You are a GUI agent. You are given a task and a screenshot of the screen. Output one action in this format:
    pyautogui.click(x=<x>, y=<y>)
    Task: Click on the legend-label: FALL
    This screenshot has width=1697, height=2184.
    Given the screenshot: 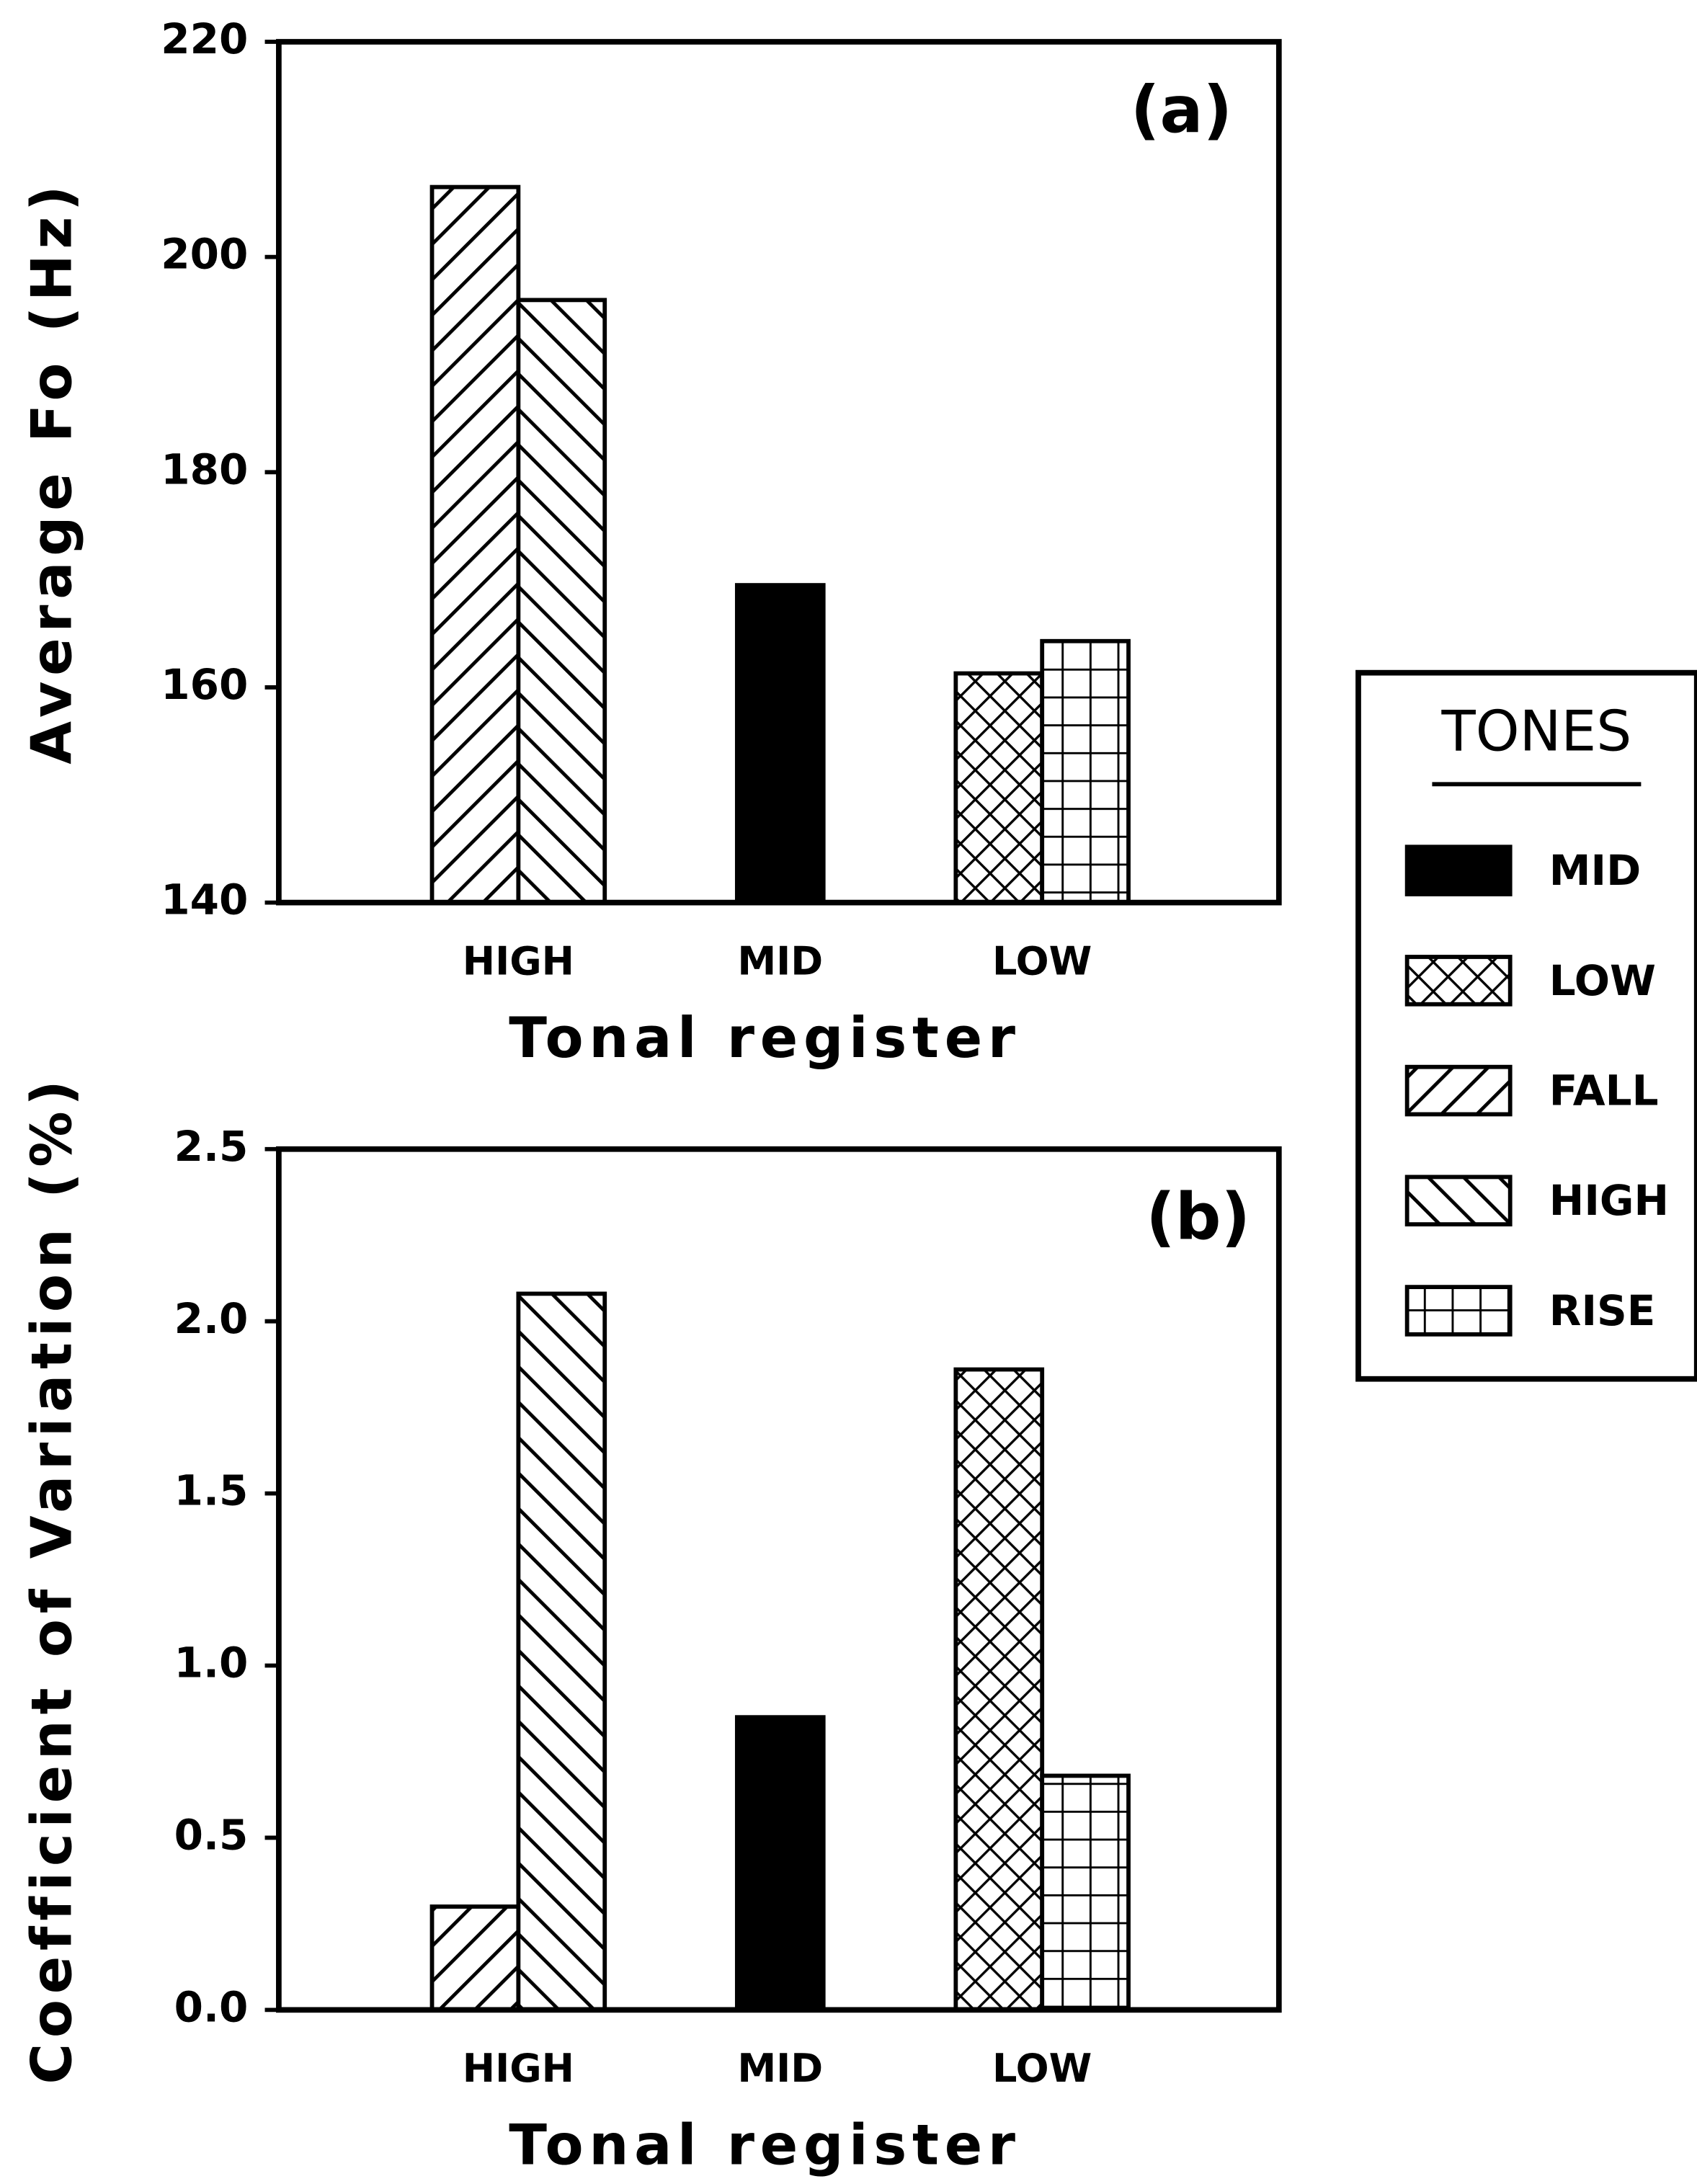 What is the action you would take?
    pyautogui.click(x=1604, y=1091)
    